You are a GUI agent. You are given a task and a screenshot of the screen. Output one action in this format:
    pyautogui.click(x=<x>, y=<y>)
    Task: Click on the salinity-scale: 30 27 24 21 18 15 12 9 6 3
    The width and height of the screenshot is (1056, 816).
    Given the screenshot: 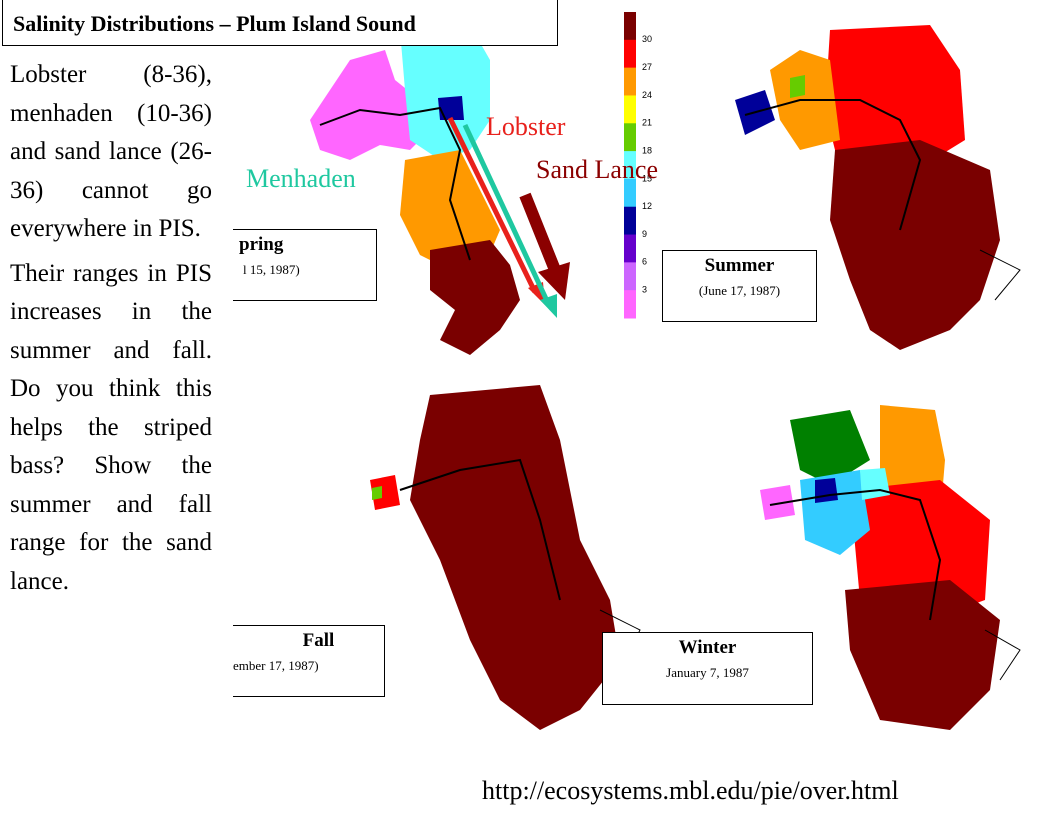 What is the action you would take?
    pyautogui.click(x=638, y=165)
    